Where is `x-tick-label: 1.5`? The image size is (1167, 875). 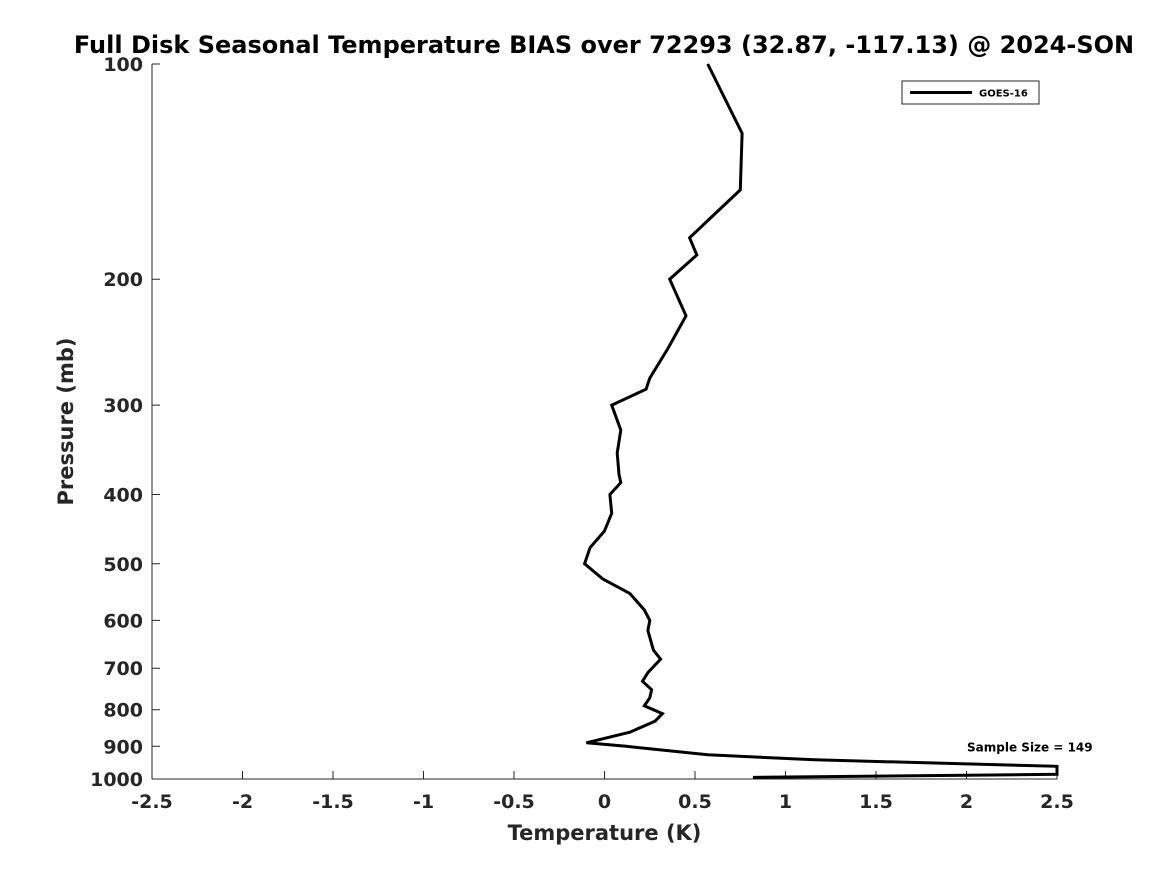
x-tick-label: 1.5 is located at coordinates (876, 802).